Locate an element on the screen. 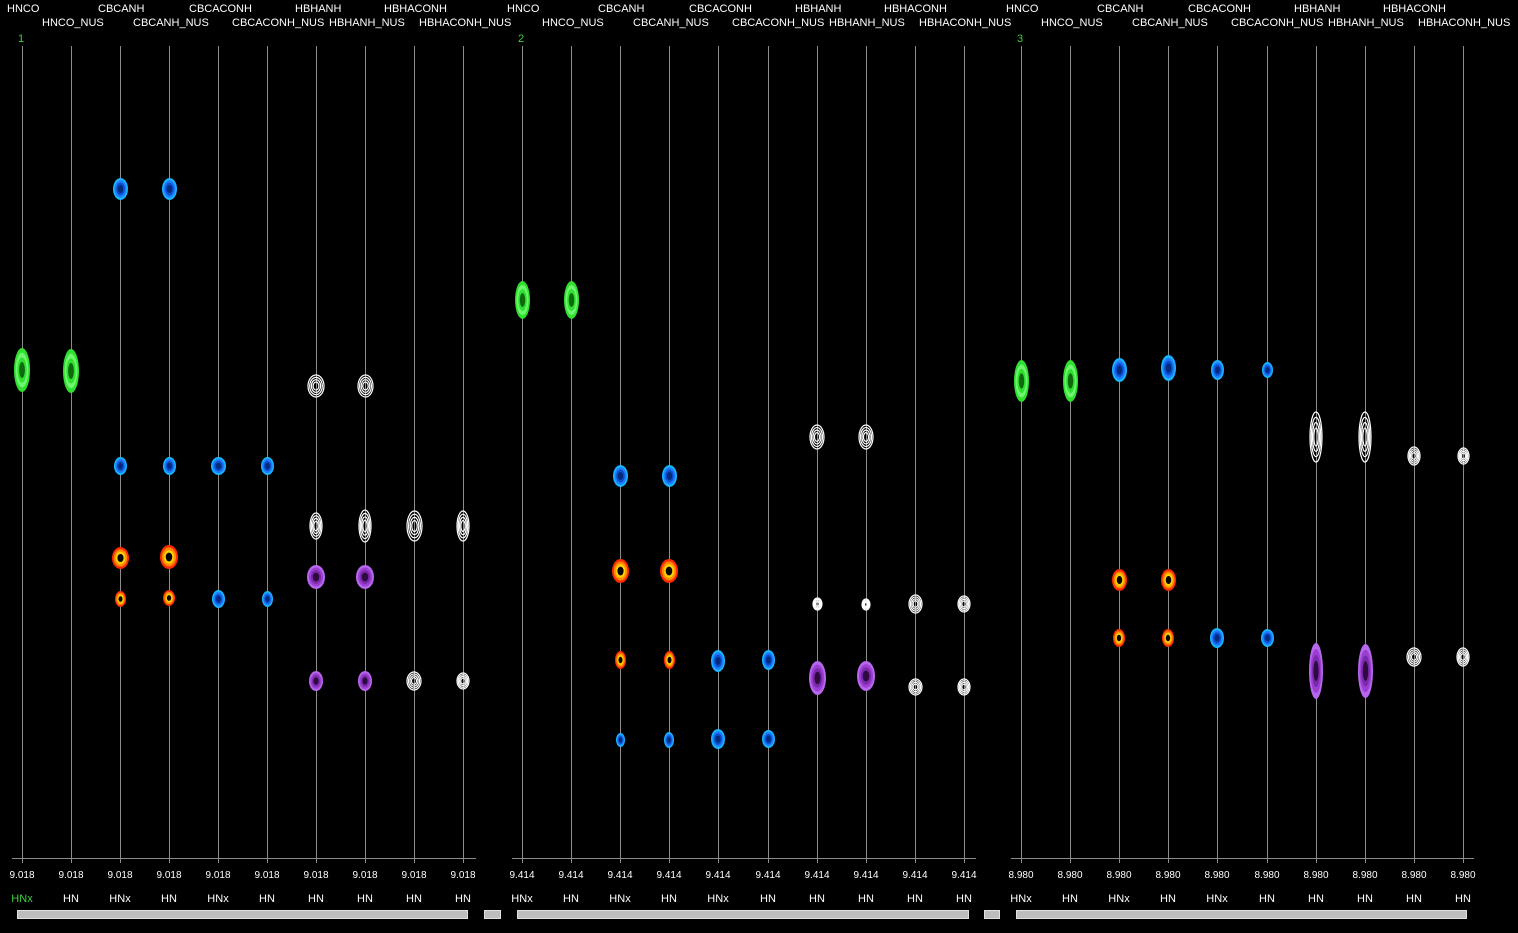 The image size is (1518, 933). strip-header-hnco-nus: HNCO_NUS is located at coordinates (1072, 23).